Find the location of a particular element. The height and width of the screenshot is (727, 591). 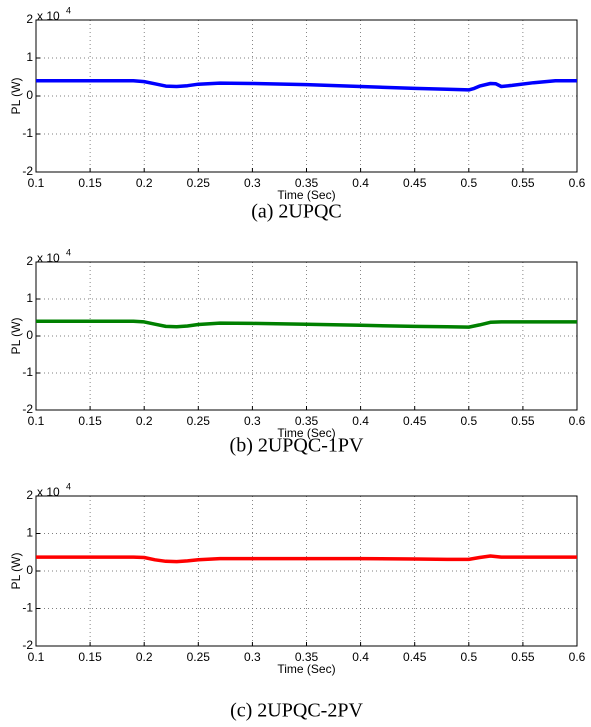

caption: (a) 2UPQC is located at coordinates (296, 212).